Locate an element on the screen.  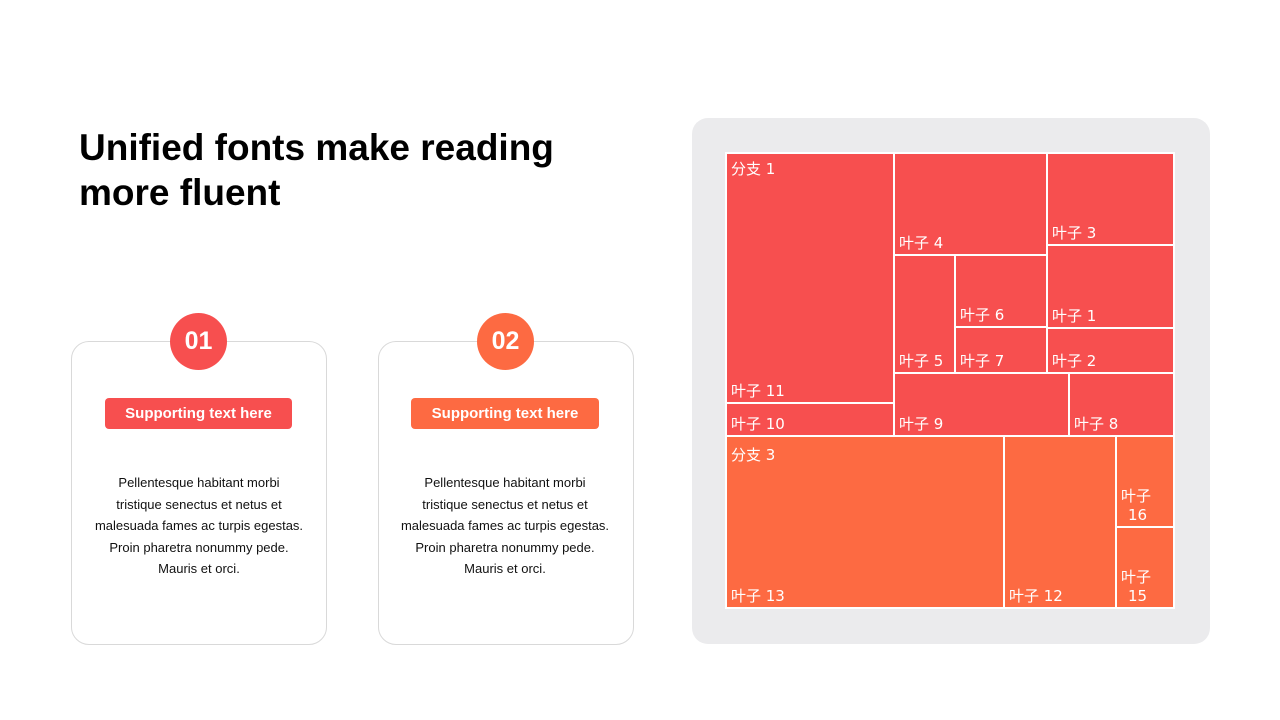
treemap-cell-label: 叶子 8 is located at coordinates (1096, 424).